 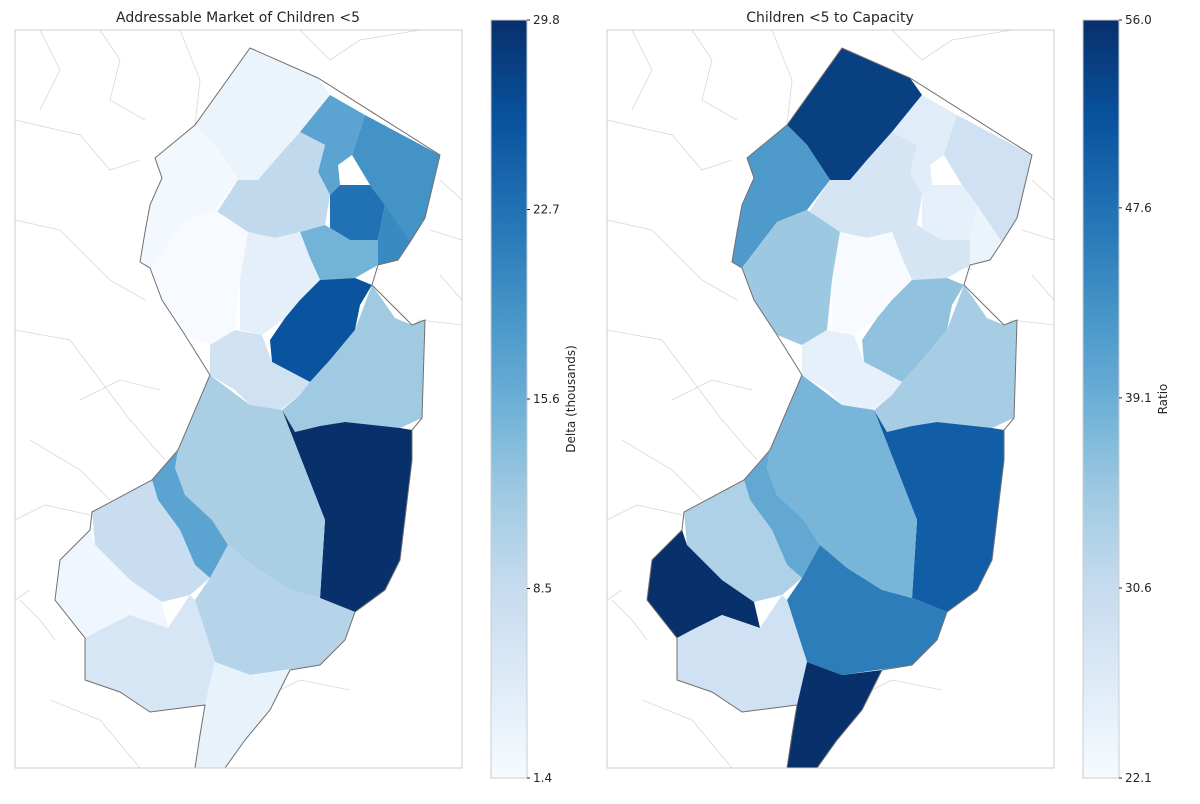 I want to click on colorbar-tick-label: 29.8, so click(x=546, y=20).